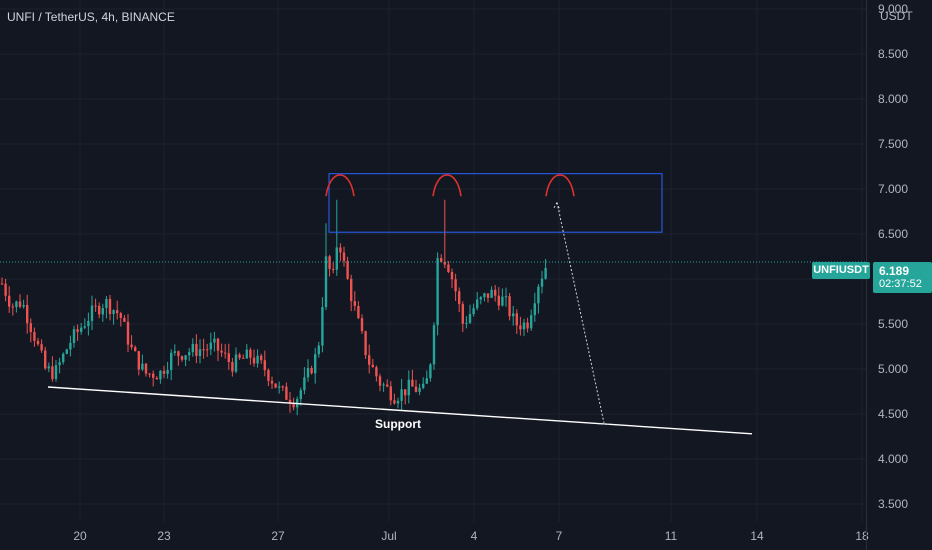  I want to click on bar-countdown: 02:37:52, so click(900, 284).